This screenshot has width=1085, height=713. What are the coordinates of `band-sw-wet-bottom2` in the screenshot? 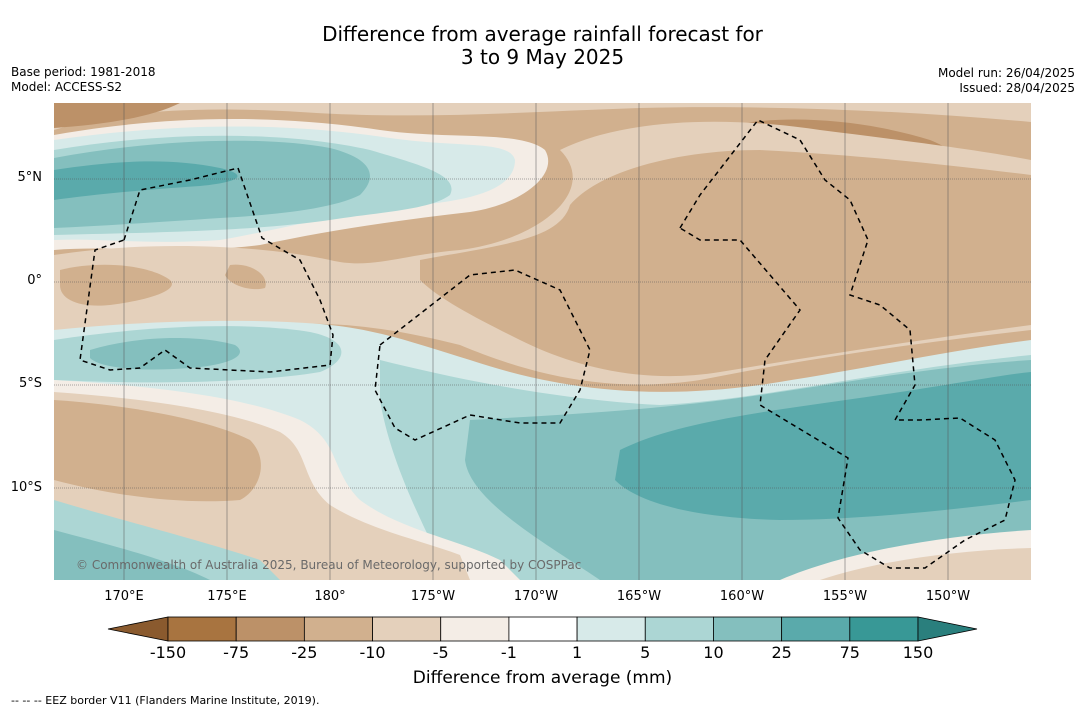 It's located at (132, 555).